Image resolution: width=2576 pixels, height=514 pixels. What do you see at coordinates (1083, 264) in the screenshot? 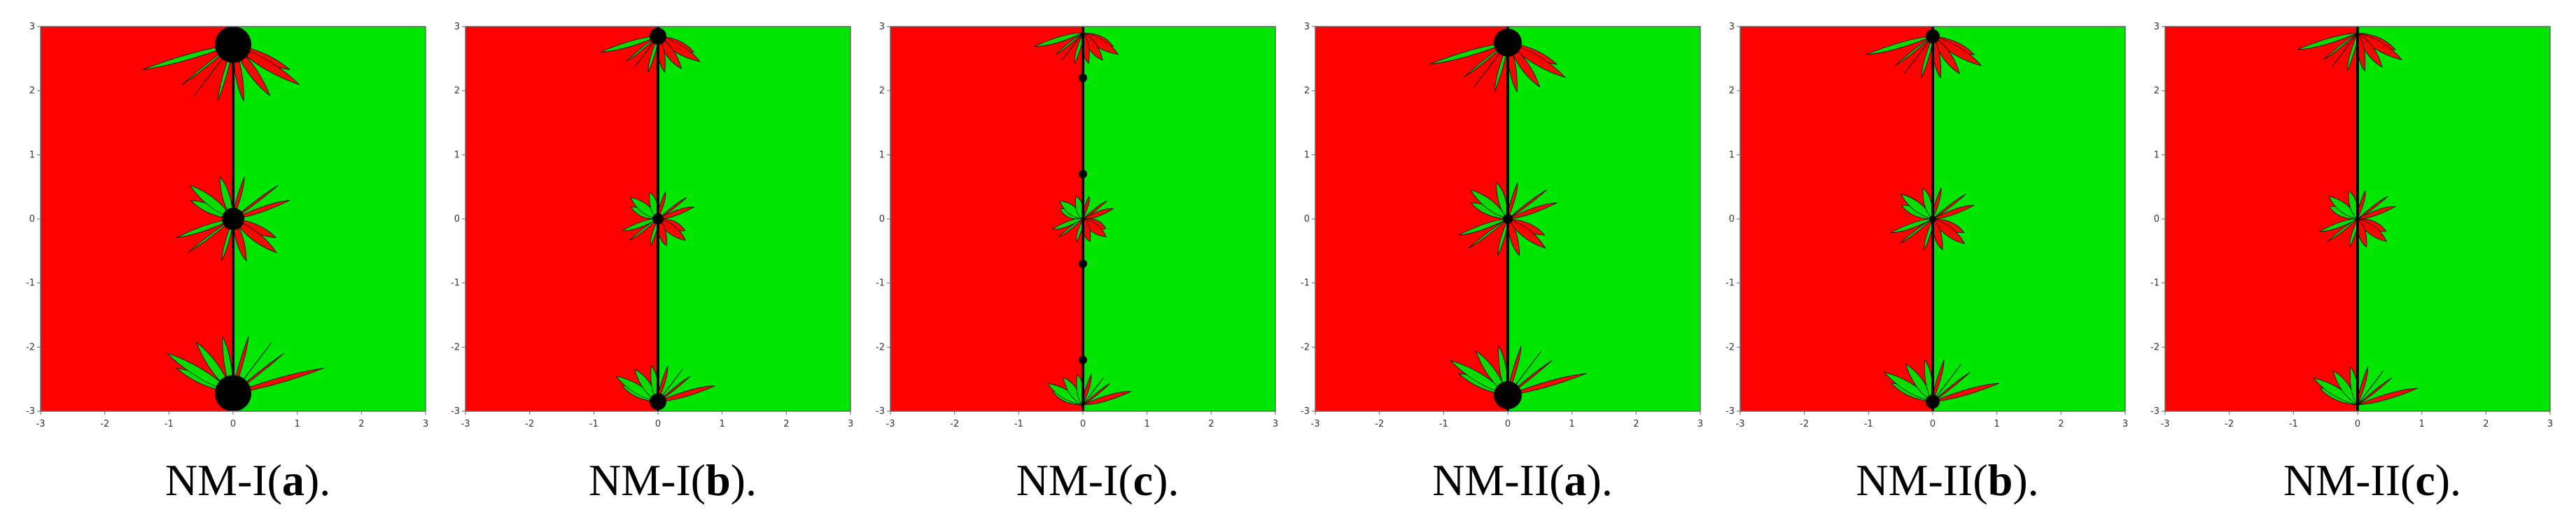
I see `divergent-dot` at bounding box center [1083, 264].